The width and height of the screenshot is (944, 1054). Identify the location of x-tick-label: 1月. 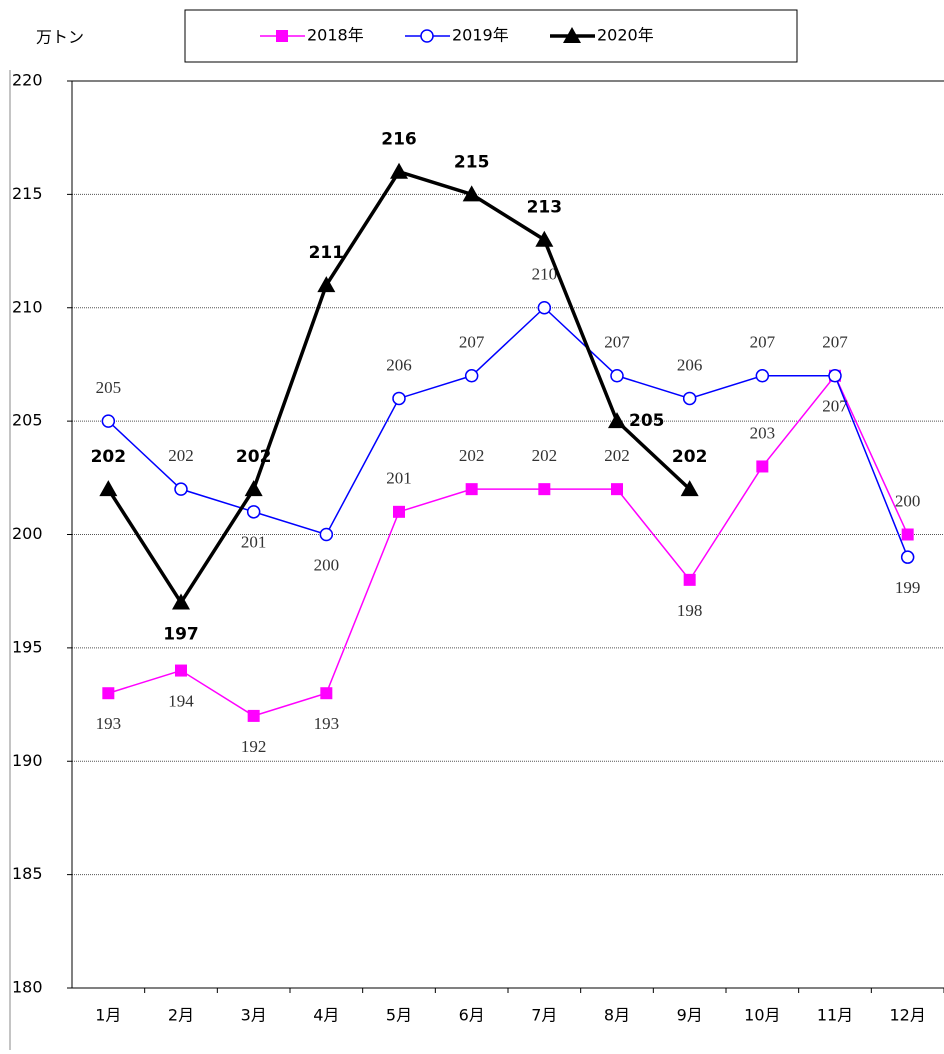
(108, 1015).